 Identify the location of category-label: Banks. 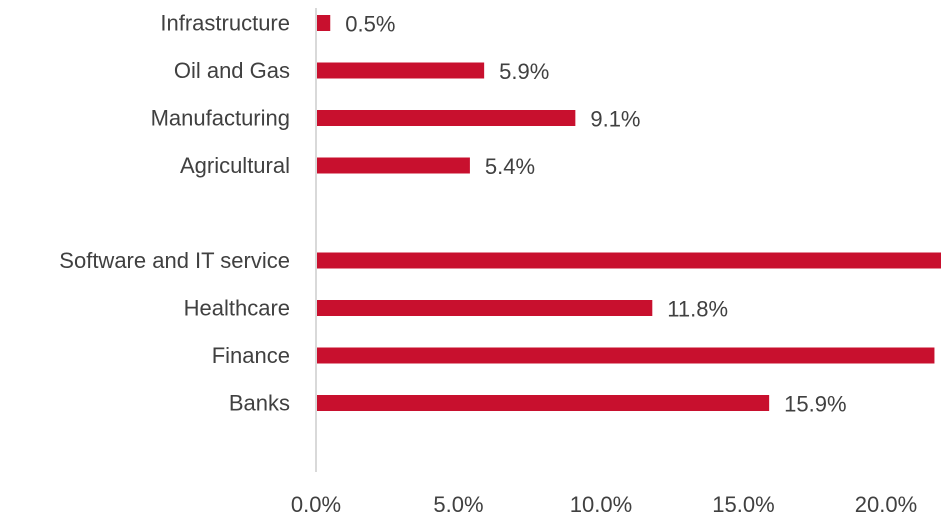
(259, 403).